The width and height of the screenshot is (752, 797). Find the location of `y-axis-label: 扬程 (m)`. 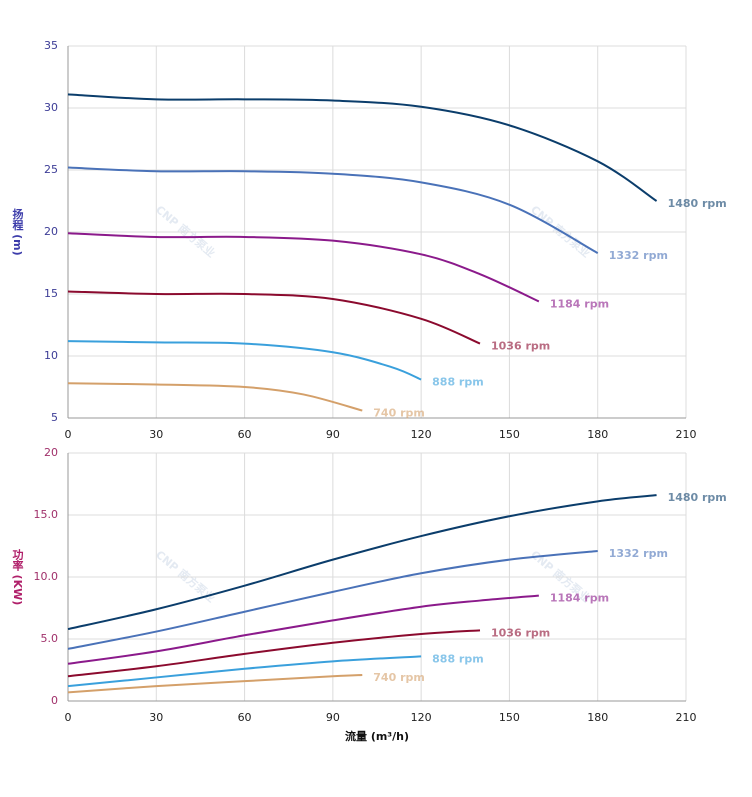

y-axis-label: 扬程 (m) is located at coordinates (17, 231).